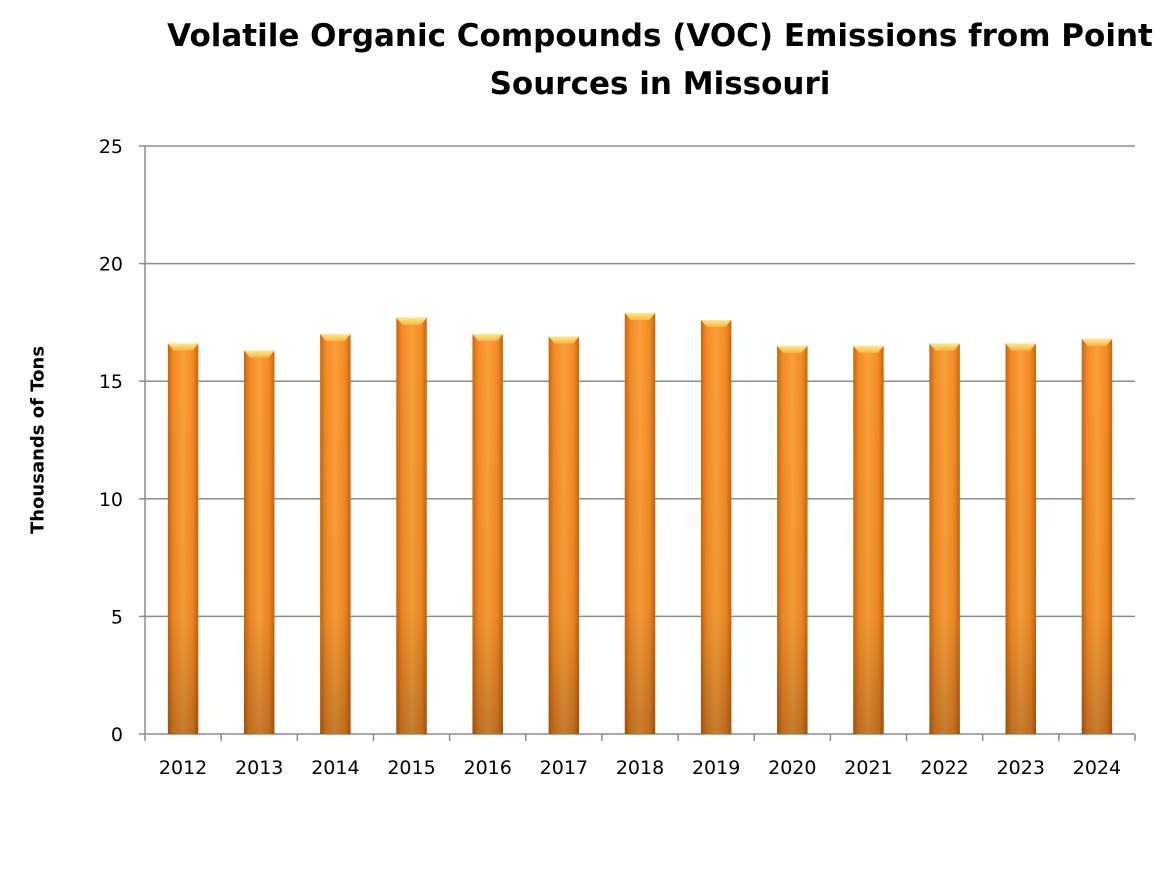 The width and height of the screenshot is (1165, 873). What do you see at coordinates (111, 500) in the screenshot?
I see `y-tick-label: 10` at bounding box center [111, 500].